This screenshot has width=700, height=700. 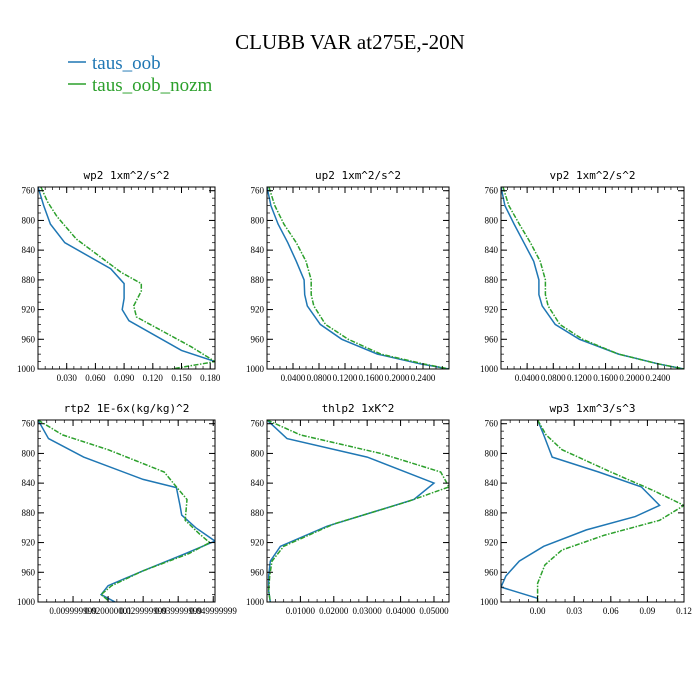 I want to click on panel-title: wp3 1xm^3/s^3, so click(x=592, y=408).